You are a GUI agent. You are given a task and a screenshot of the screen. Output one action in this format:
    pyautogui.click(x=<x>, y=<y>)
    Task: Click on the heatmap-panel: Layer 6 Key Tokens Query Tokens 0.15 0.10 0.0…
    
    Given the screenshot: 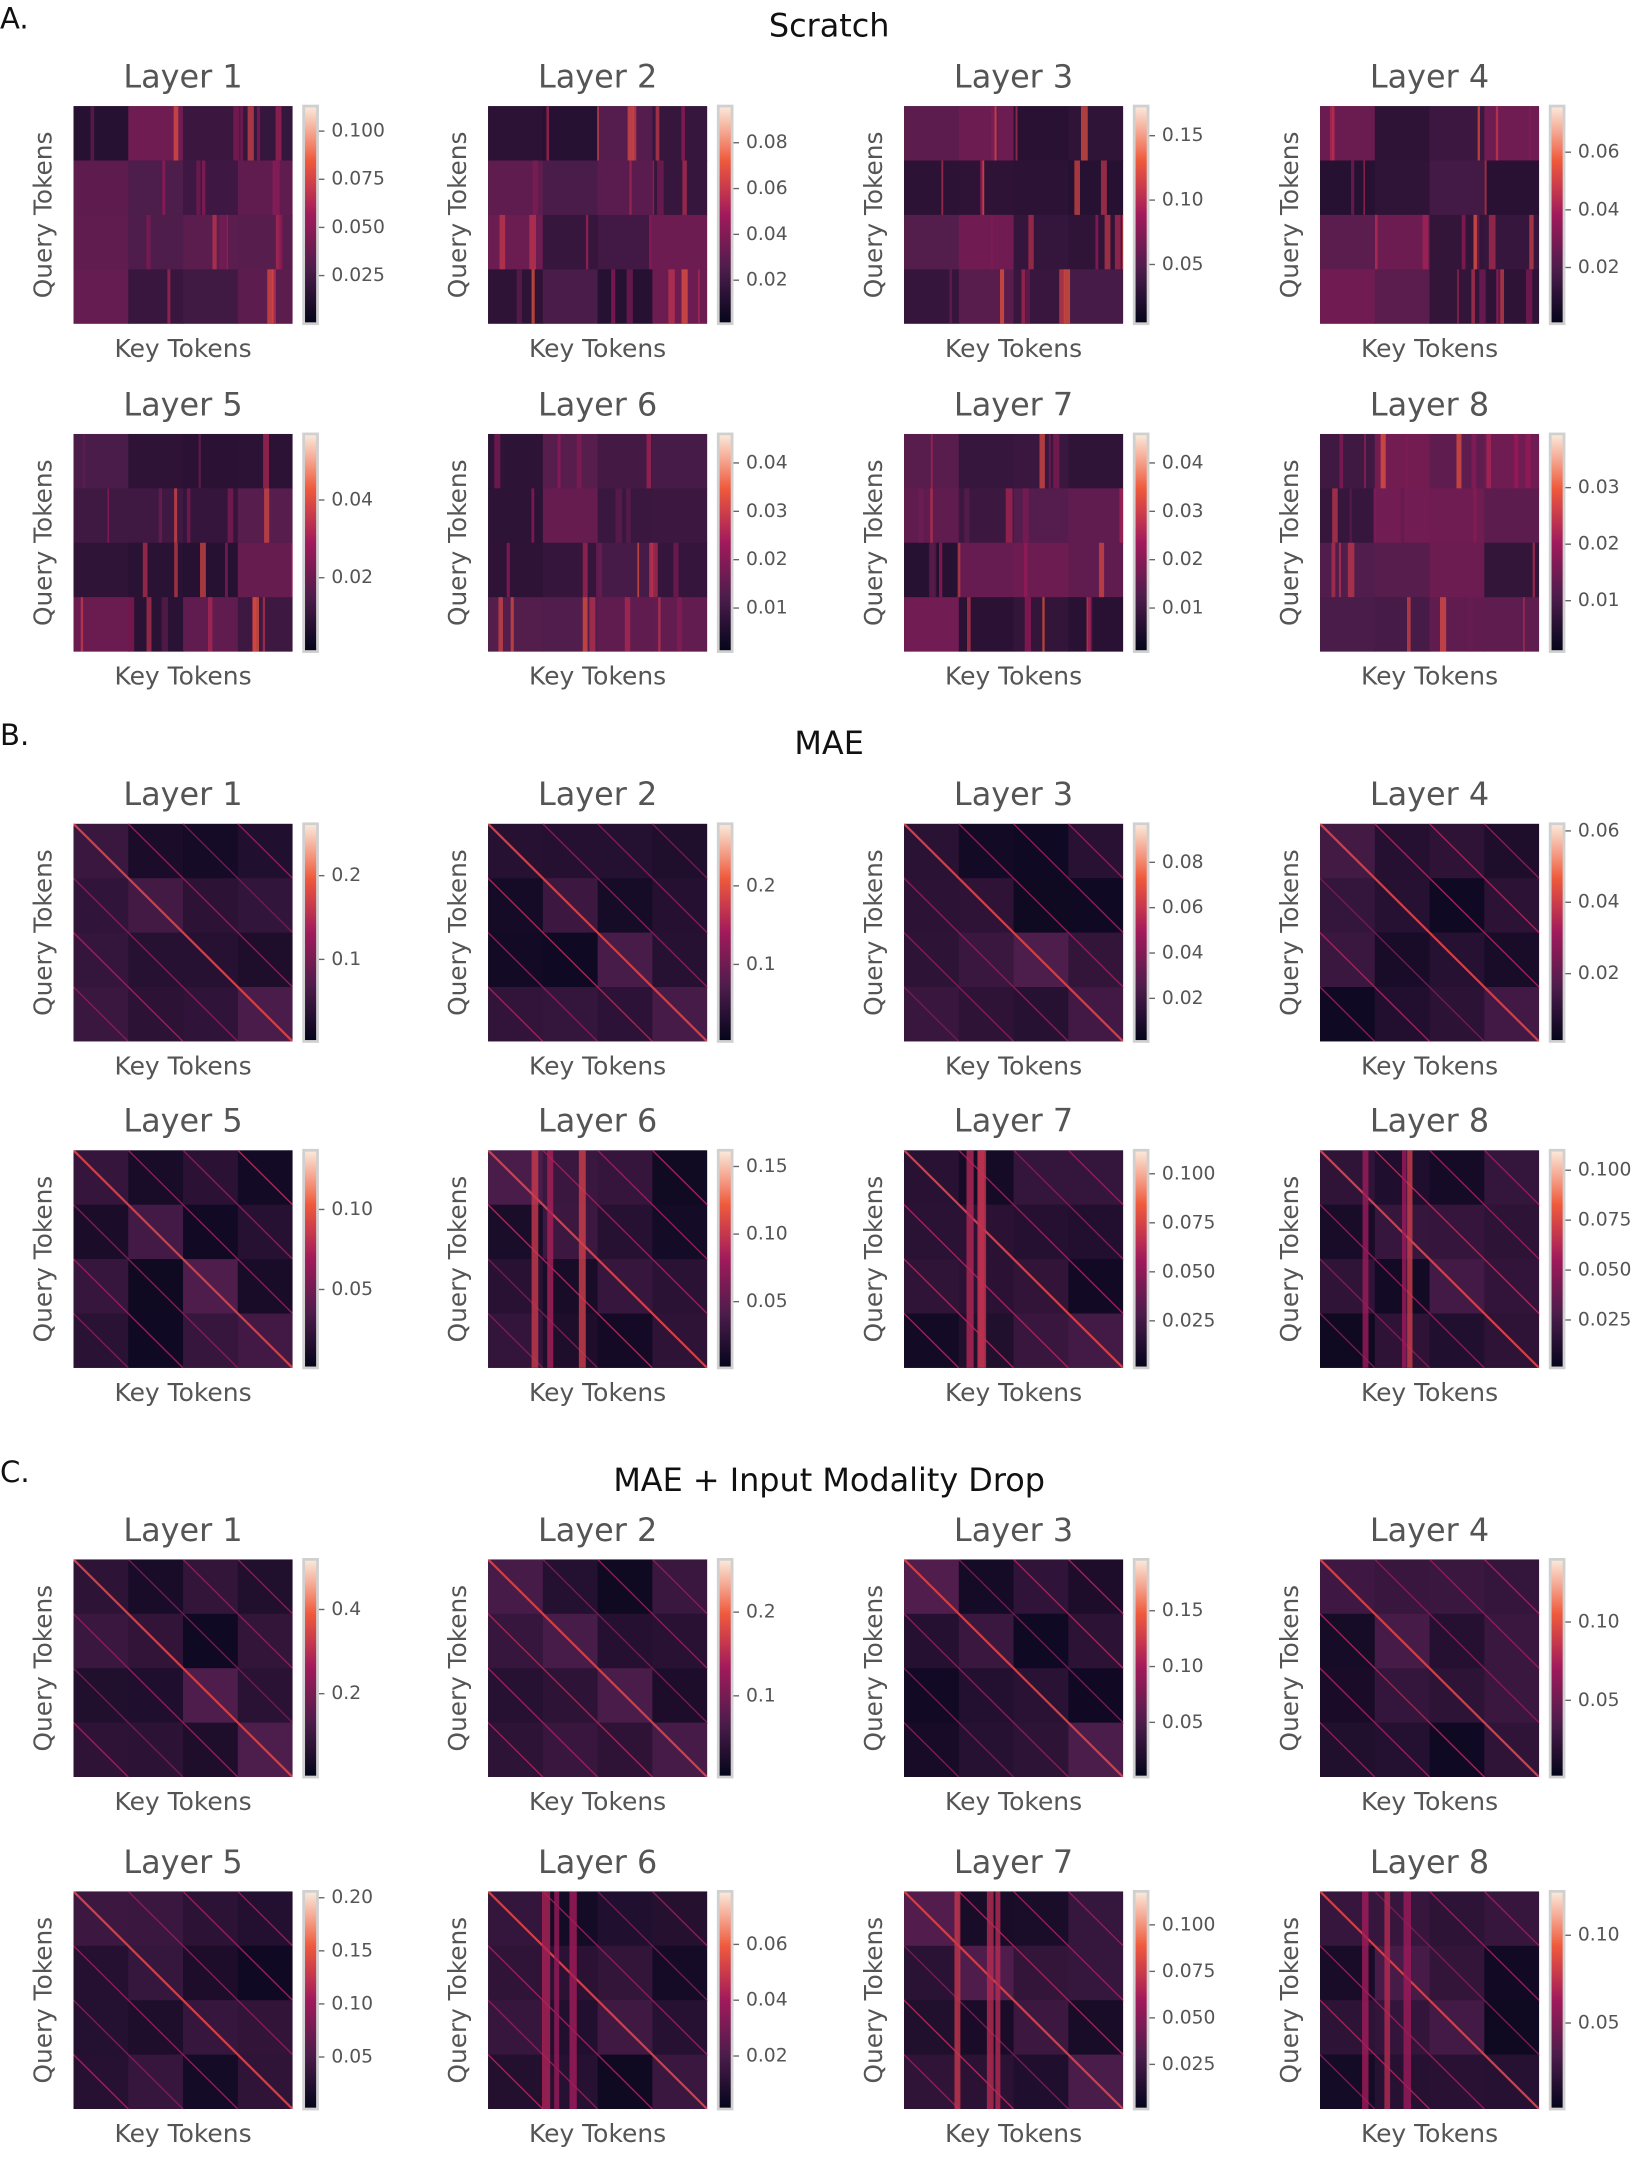 What is the action you would take?
    pyautogui.click(x=615, y=1255)
    